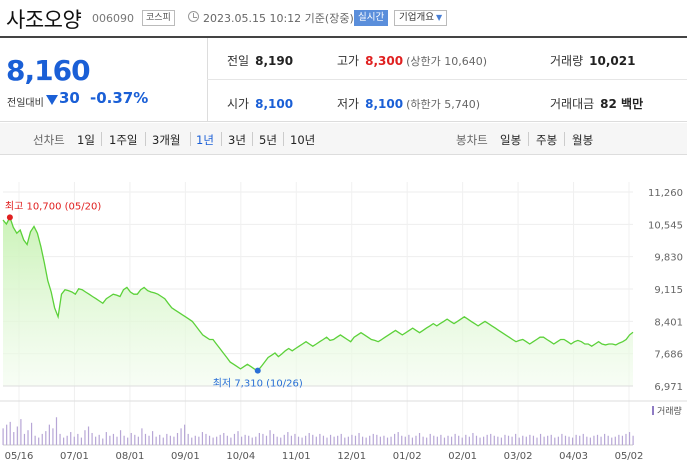  I want to click on tab-1w: 1주일, so click(123, 140).